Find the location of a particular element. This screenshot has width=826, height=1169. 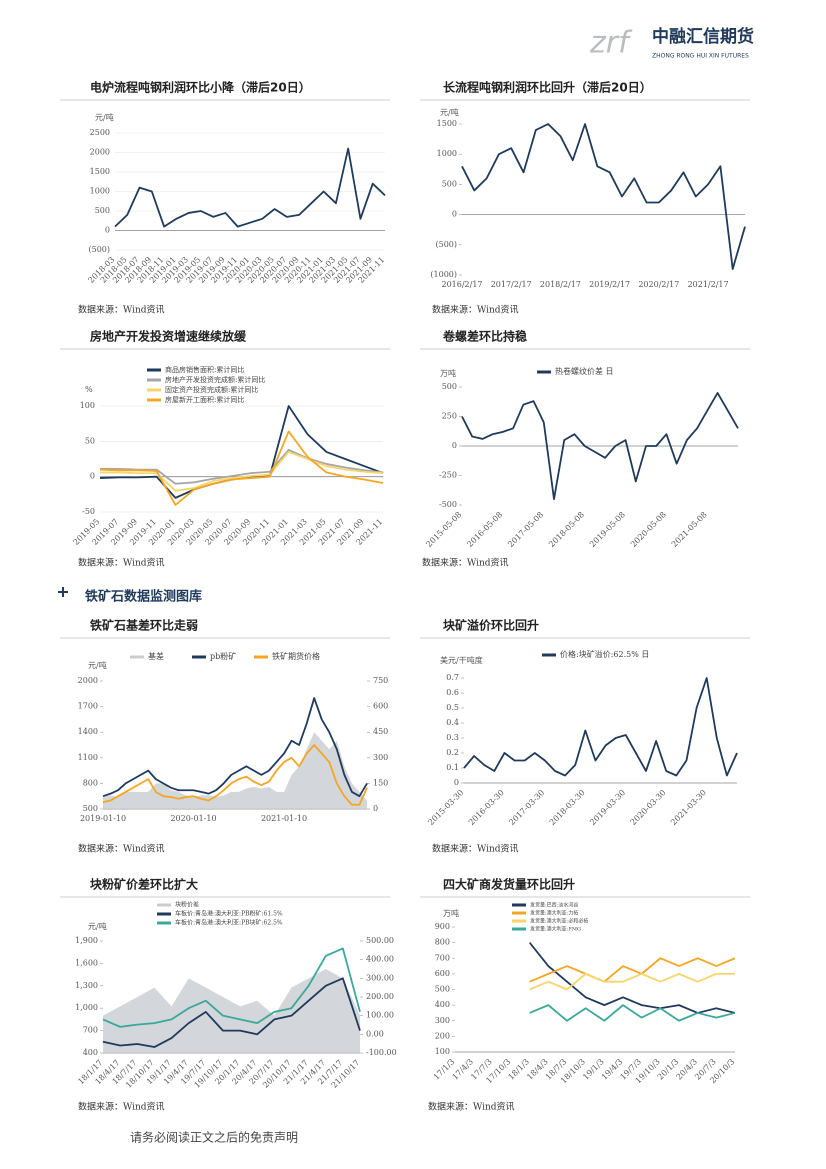

y-tick-label: 1,300 is located at coordinates (86, 985).